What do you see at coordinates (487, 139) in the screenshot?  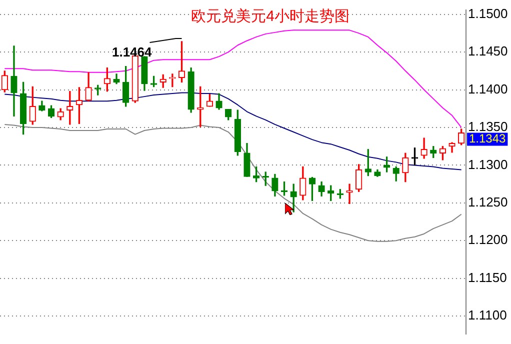 I see `text: 1.1343` at bounding box center [487, 139].